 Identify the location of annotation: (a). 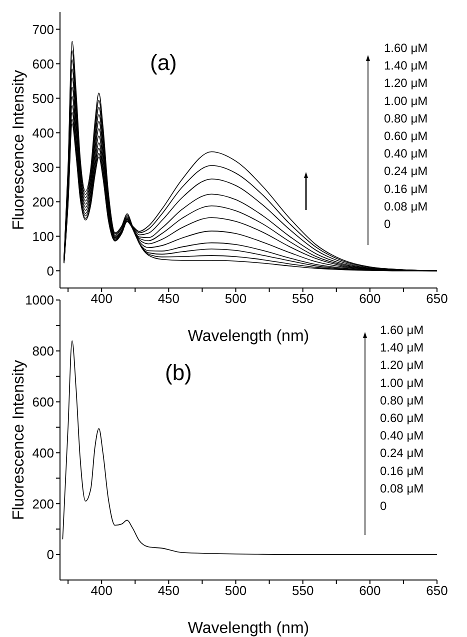
(163, 62).